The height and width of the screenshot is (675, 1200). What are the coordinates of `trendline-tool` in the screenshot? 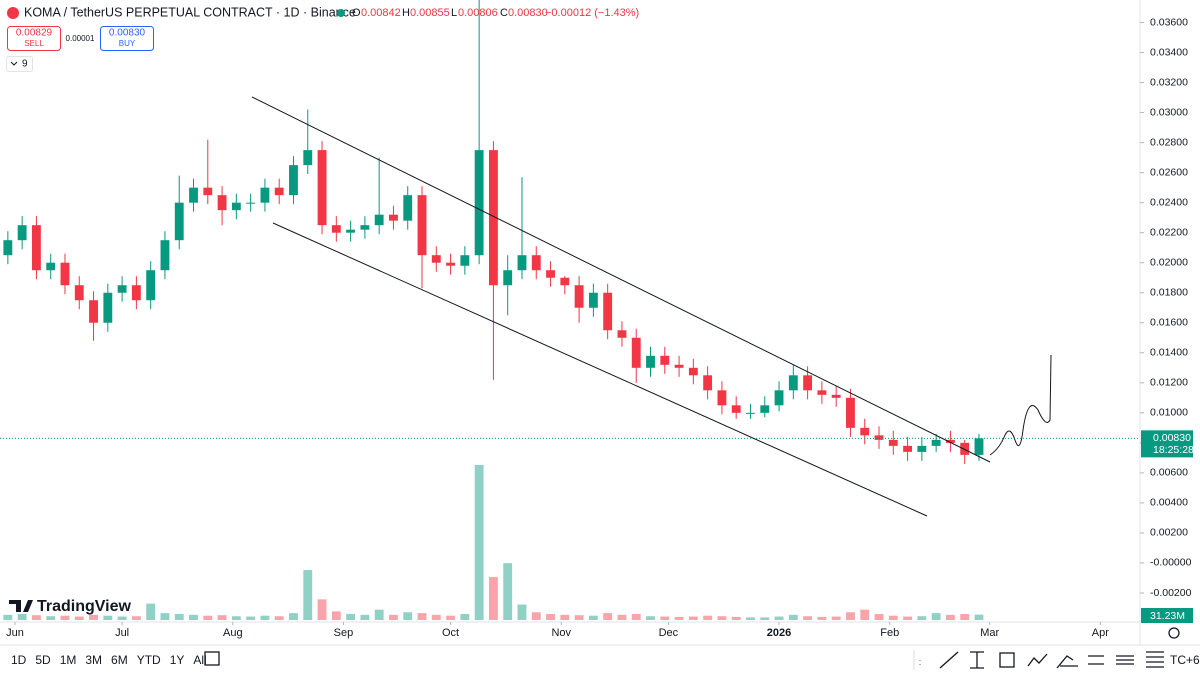 It's located at (949, 660).